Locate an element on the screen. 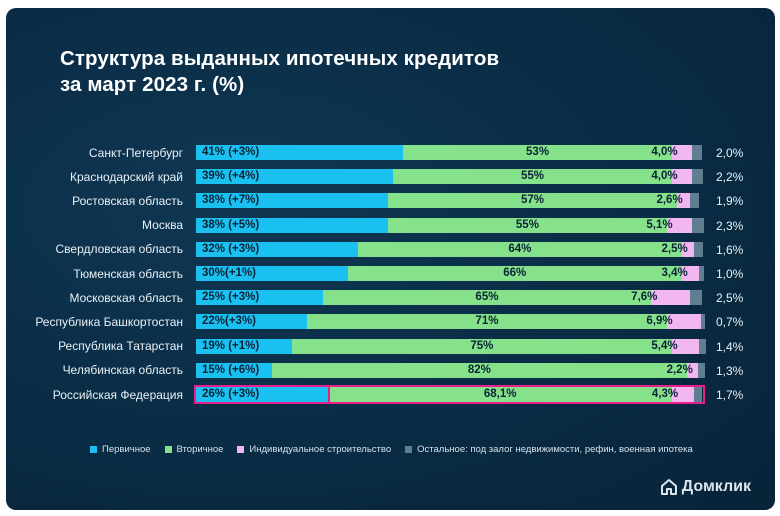  legend-item: Индивидуальное строительство is located at coordinates (314, 449).